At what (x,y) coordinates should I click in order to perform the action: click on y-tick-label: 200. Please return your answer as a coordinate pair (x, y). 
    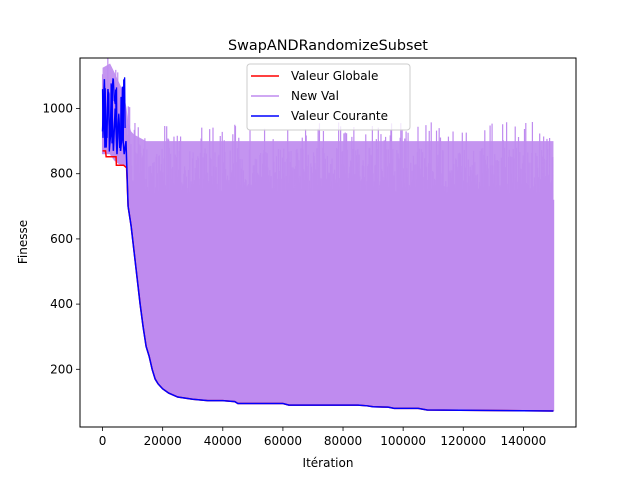
    Looking at the image, I should click on (61, 369).